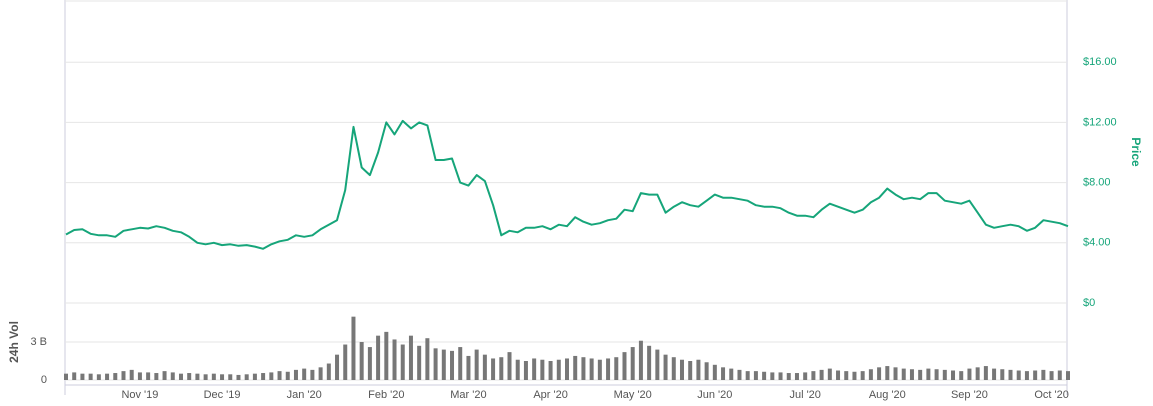 Image resolution: width=1153 pixels, height=406 pixels. Describe the element at coordinates (14, 342) in the screenshot. I see `volume-axis-label: 24h Vol` at that location.